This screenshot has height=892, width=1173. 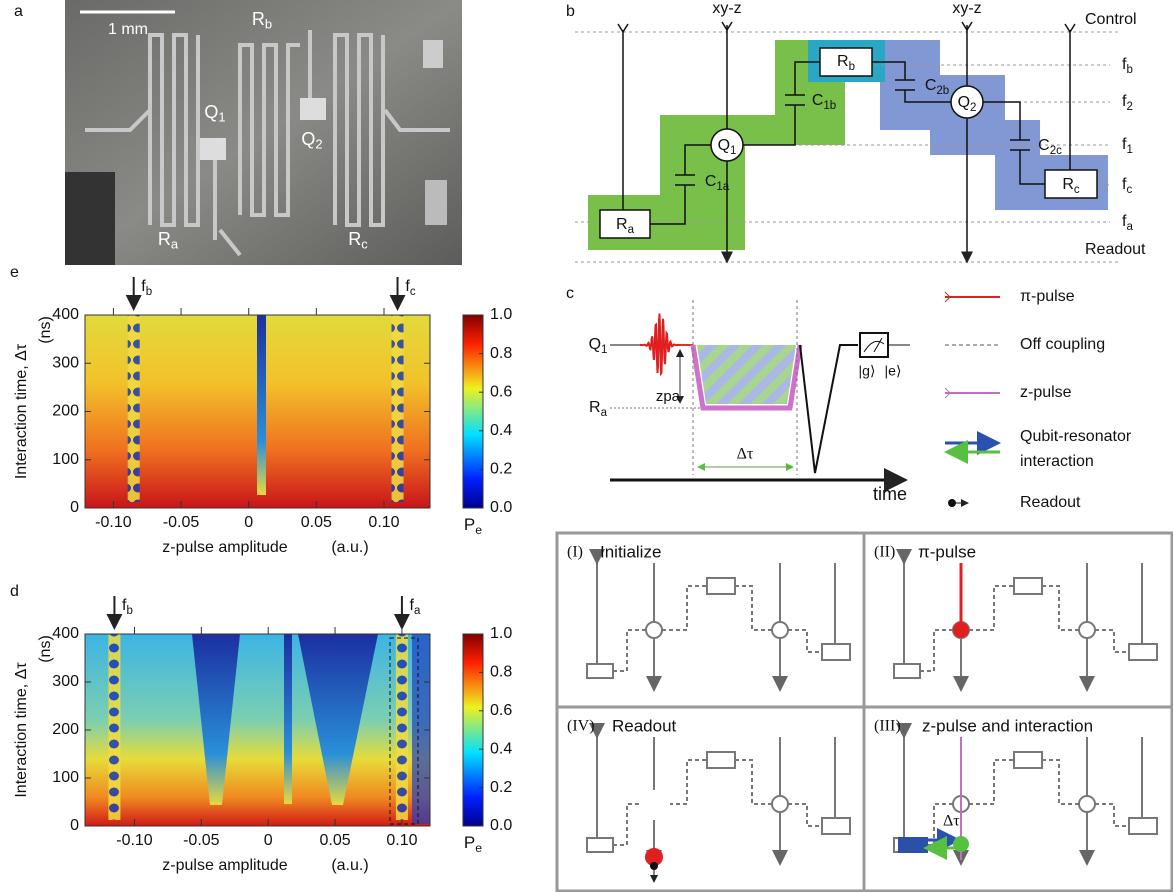 I want to click on label: Rc, so click(x=358, y=240).